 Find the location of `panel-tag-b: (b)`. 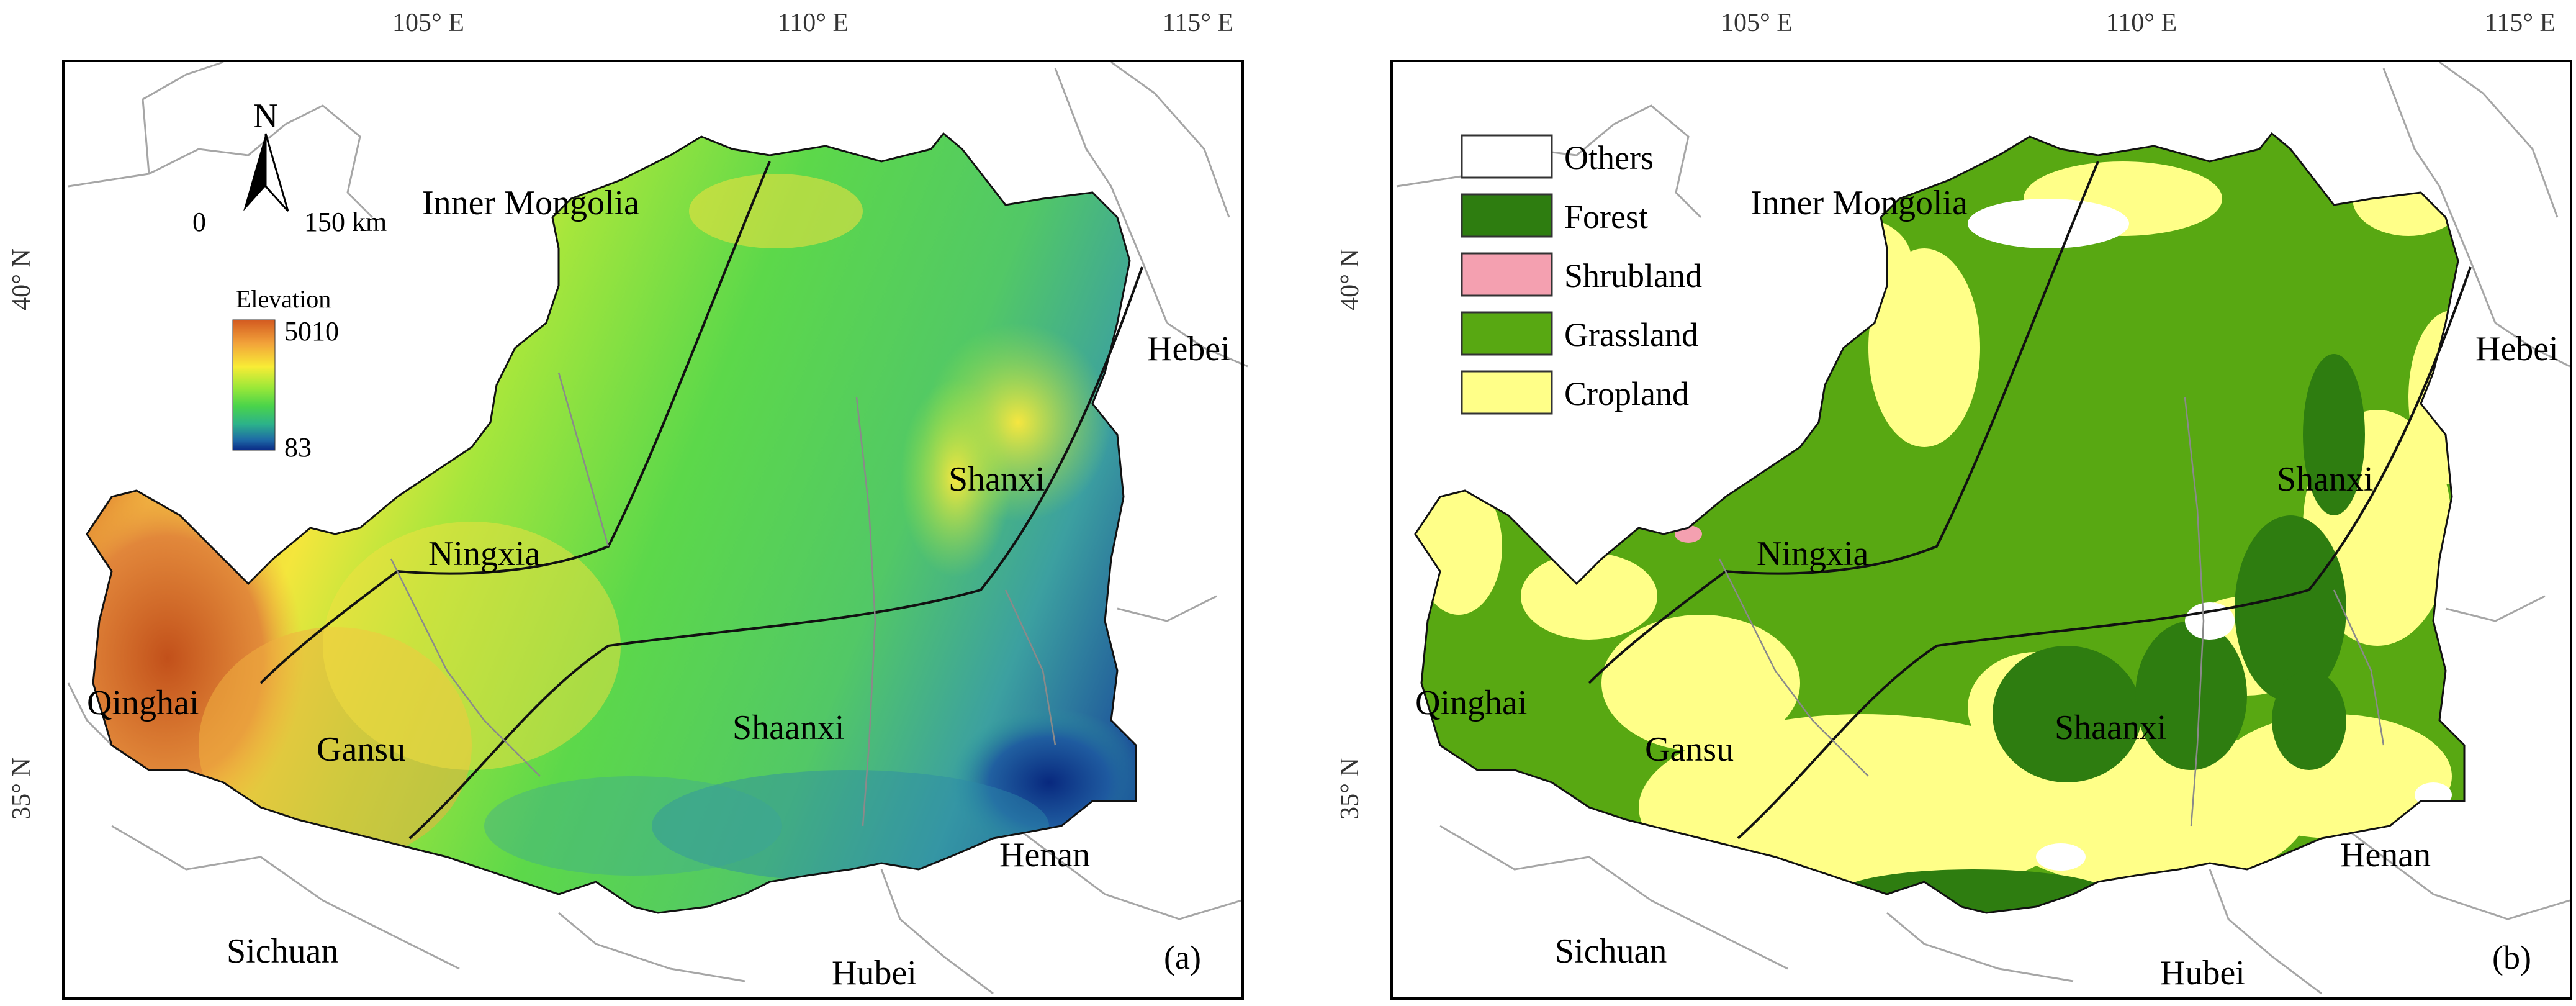

panel-tag-b: (b) is located at coordinates (2511, 957).